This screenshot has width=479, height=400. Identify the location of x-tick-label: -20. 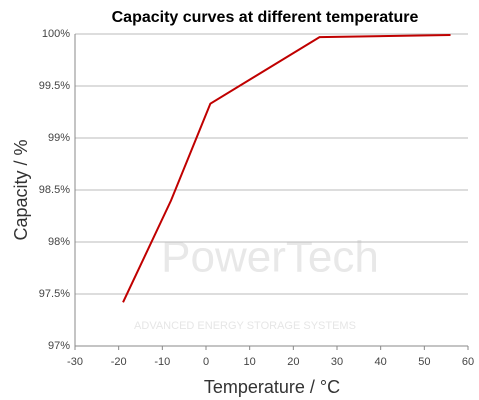
(119, 362).